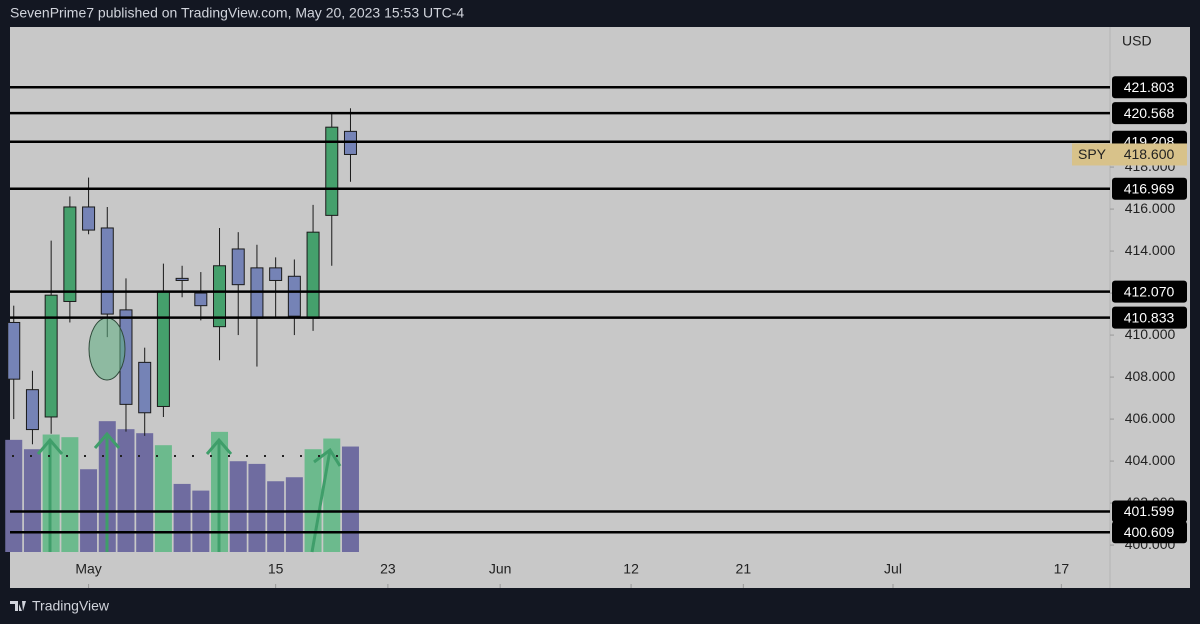  What do you see at coordinates (1092, 154) in the screenshot?
I see `last-price-symbol: SPY` at bounding box center [1092, 154].